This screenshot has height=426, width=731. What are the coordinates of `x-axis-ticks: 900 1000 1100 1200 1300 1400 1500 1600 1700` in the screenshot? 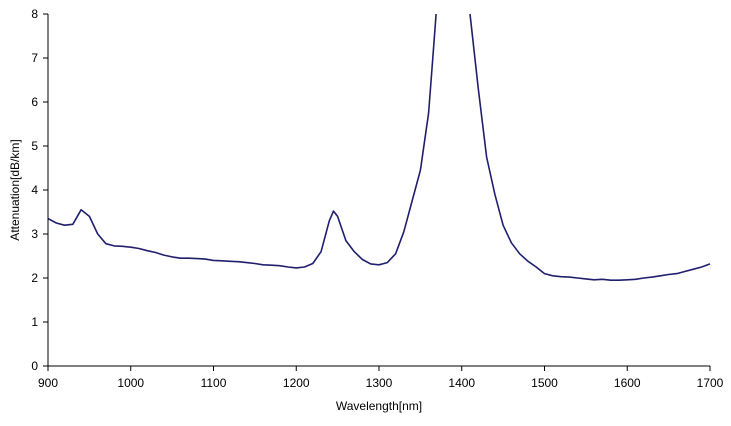 It's located at (381, 378).